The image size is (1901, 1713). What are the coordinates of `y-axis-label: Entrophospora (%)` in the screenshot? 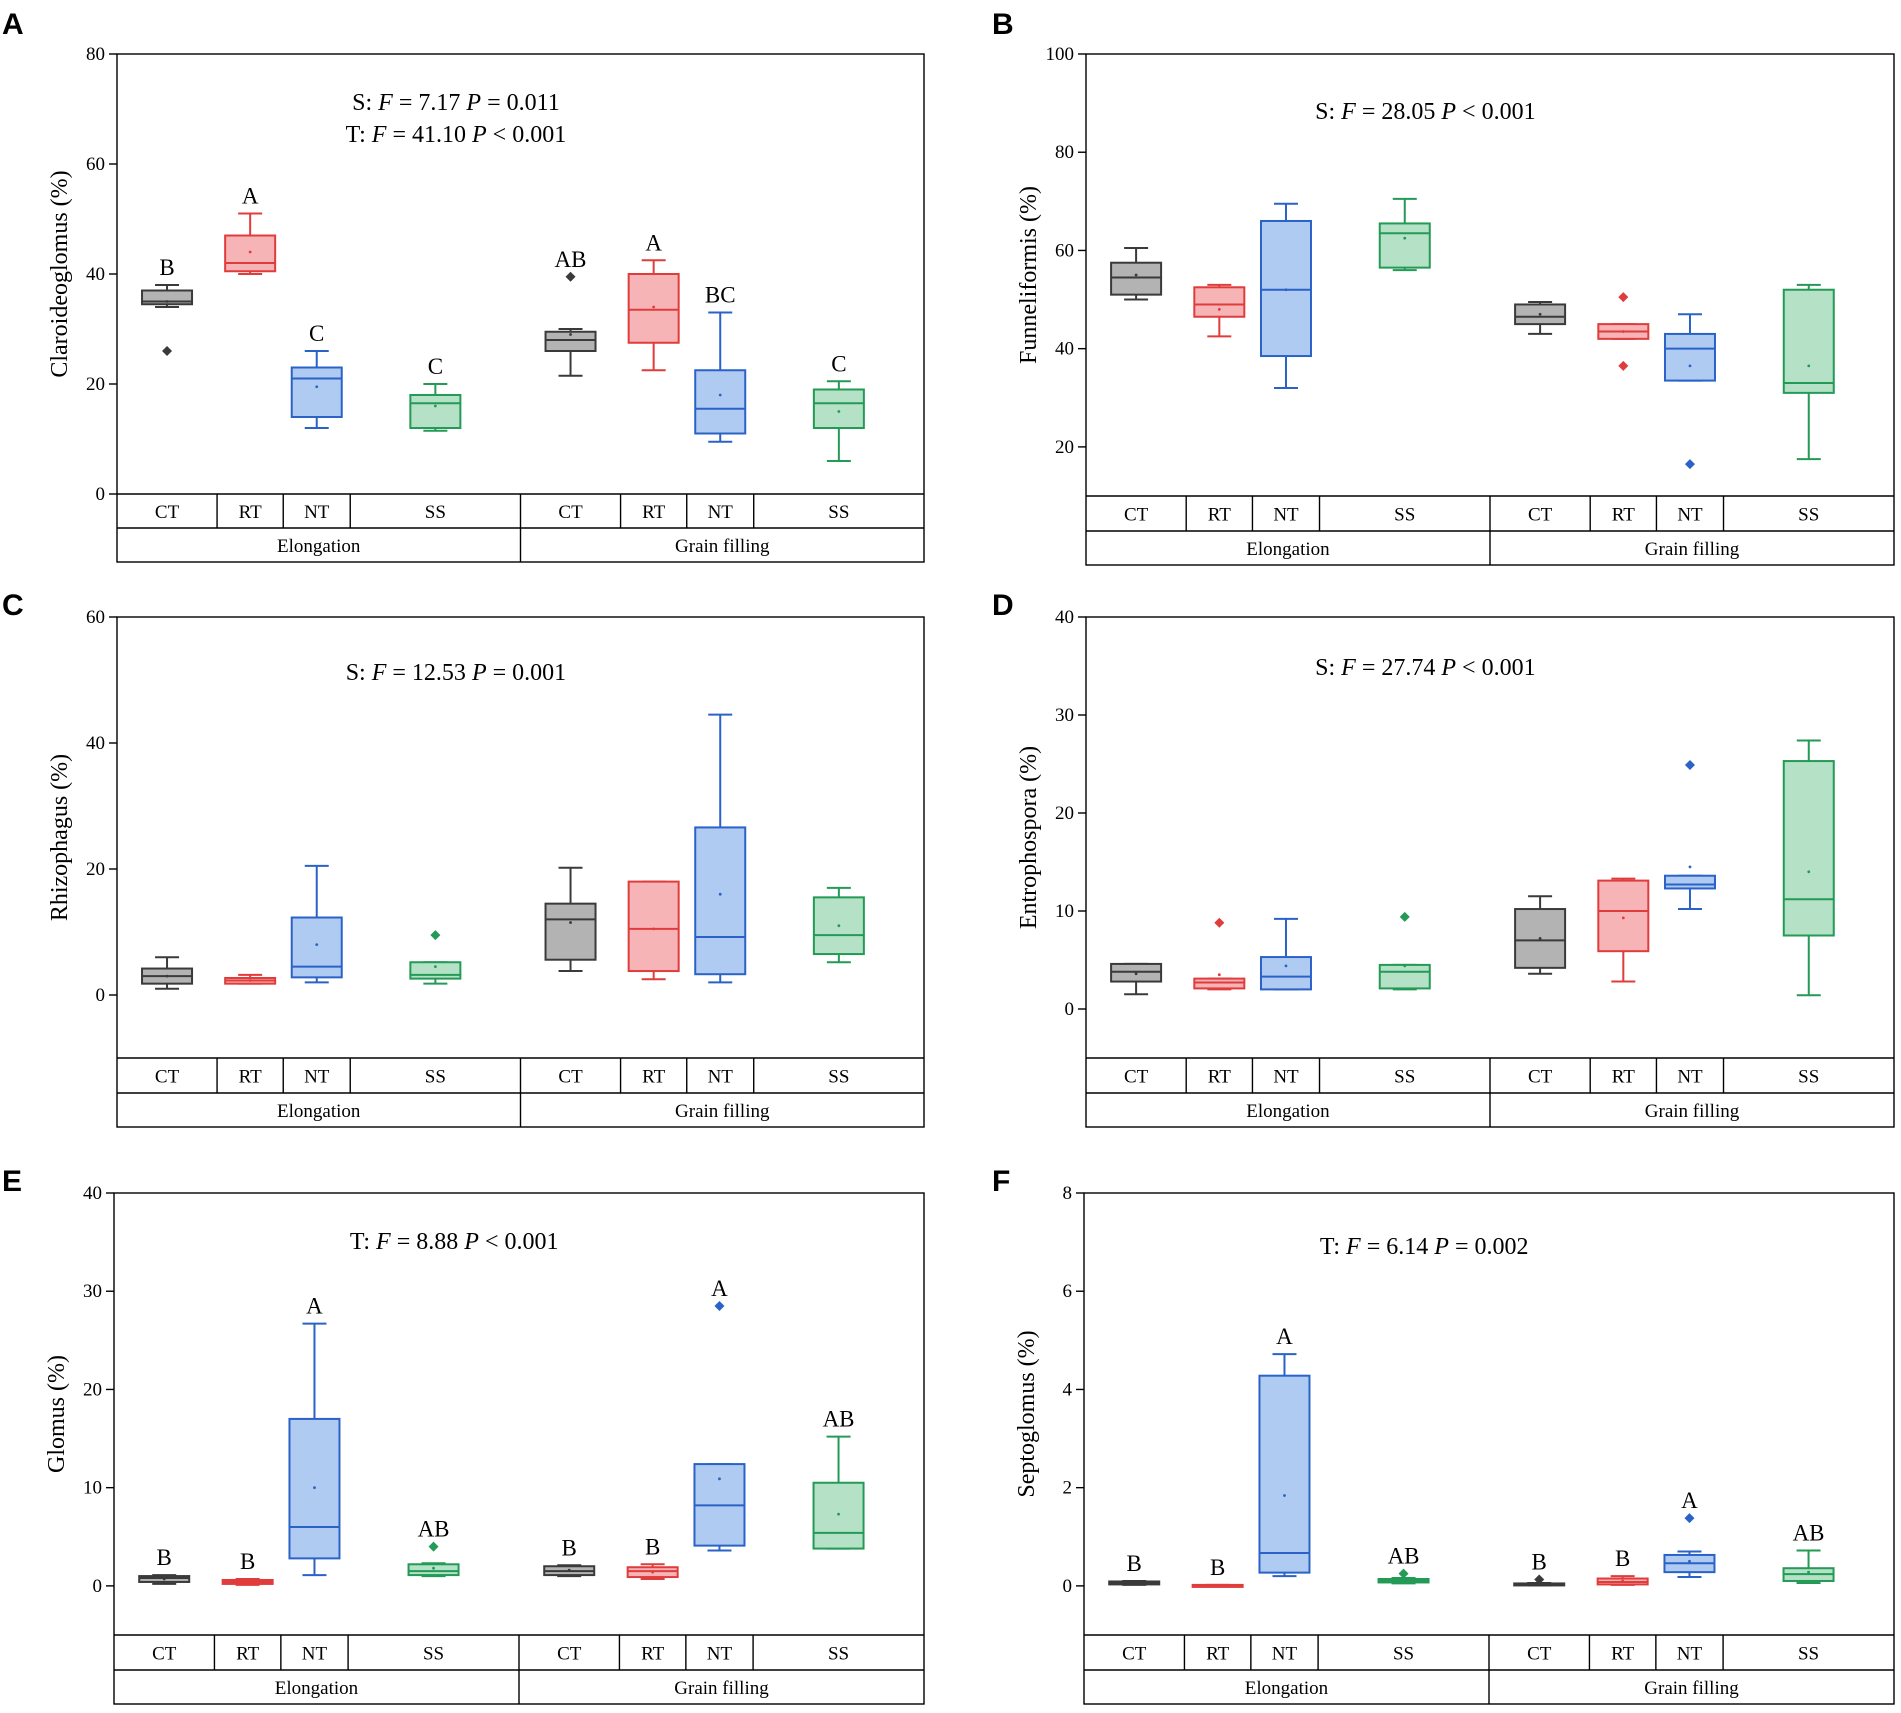 It's located at (1029, 837).